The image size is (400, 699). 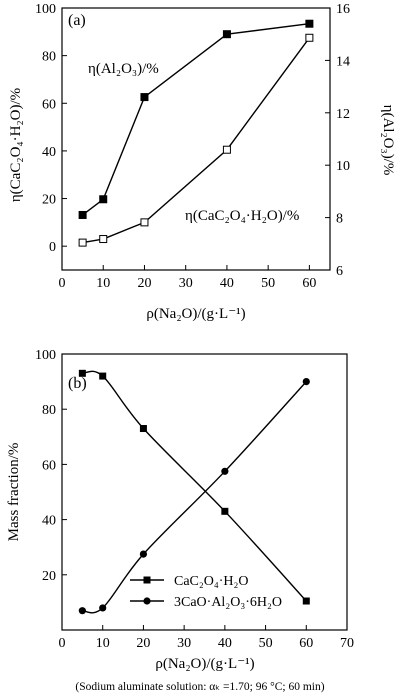 What do you see at coordinates (49, 200) in the screenshot?
I see `chart-a-ytick-left-label: 20` at bounding box center [49, 200].